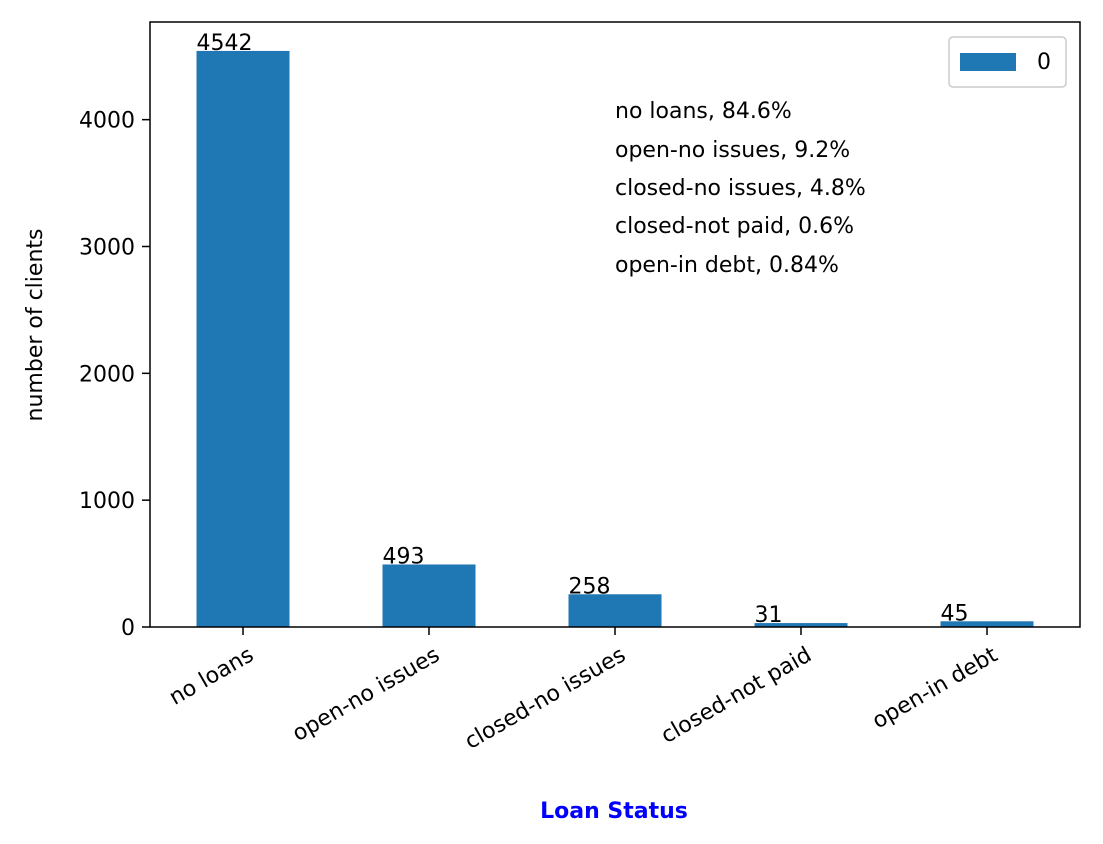 Image resolution: width=1103 pixels, height=844 pixels. I want to click on y-tick-label: 3000, so click(107, 247).